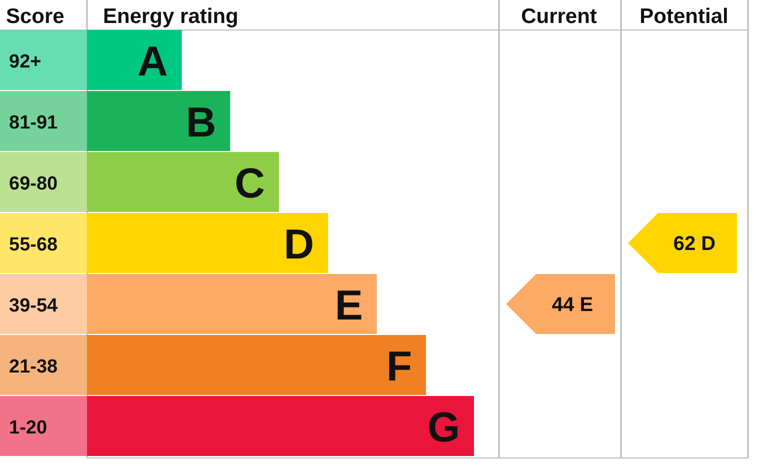  I want to click on y-tick-label: G, so click(443, 427).